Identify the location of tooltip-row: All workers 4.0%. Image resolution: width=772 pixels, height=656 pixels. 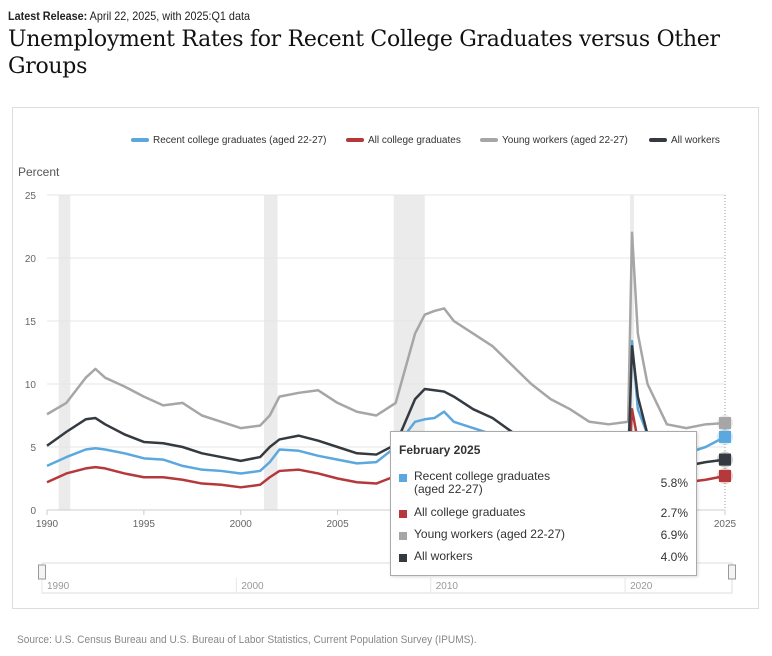
(543, 557).